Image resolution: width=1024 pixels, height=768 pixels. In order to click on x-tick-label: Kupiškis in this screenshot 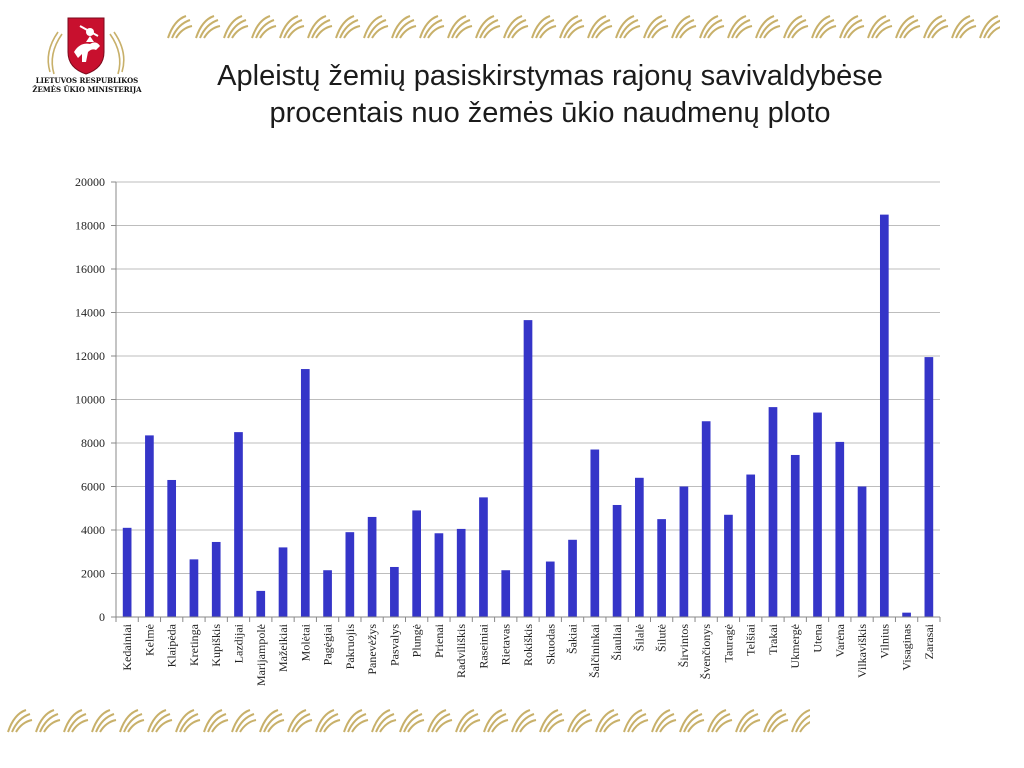, I will do `click(216, 645)`.